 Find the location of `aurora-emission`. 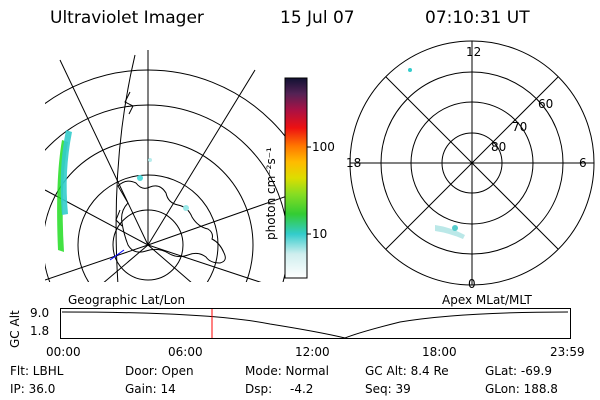

aurora-emission is located at coordinates (123, 191).